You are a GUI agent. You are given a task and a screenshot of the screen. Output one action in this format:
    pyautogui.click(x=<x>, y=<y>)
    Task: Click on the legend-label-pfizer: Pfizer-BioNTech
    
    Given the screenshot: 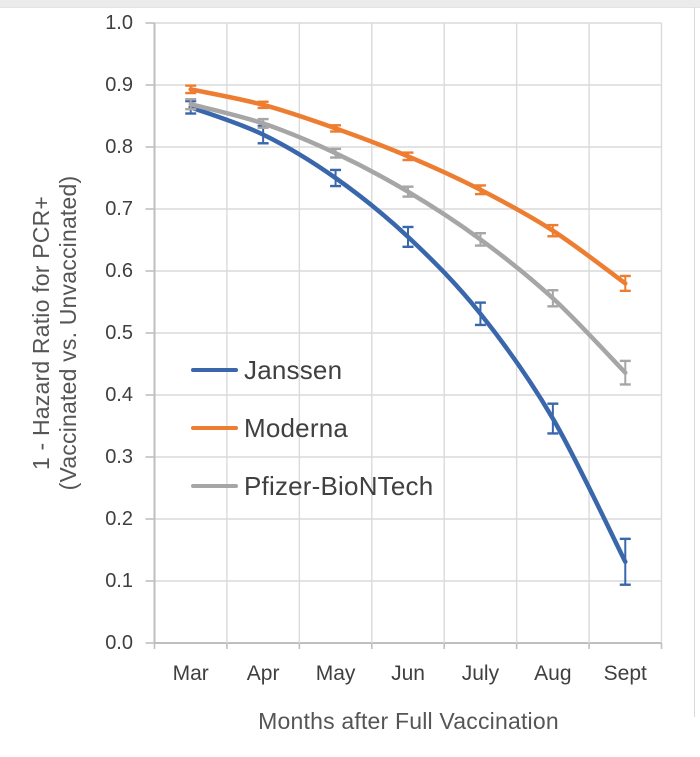 What is the action you would take?
    pyautogui.click(x=339, y=485)
    